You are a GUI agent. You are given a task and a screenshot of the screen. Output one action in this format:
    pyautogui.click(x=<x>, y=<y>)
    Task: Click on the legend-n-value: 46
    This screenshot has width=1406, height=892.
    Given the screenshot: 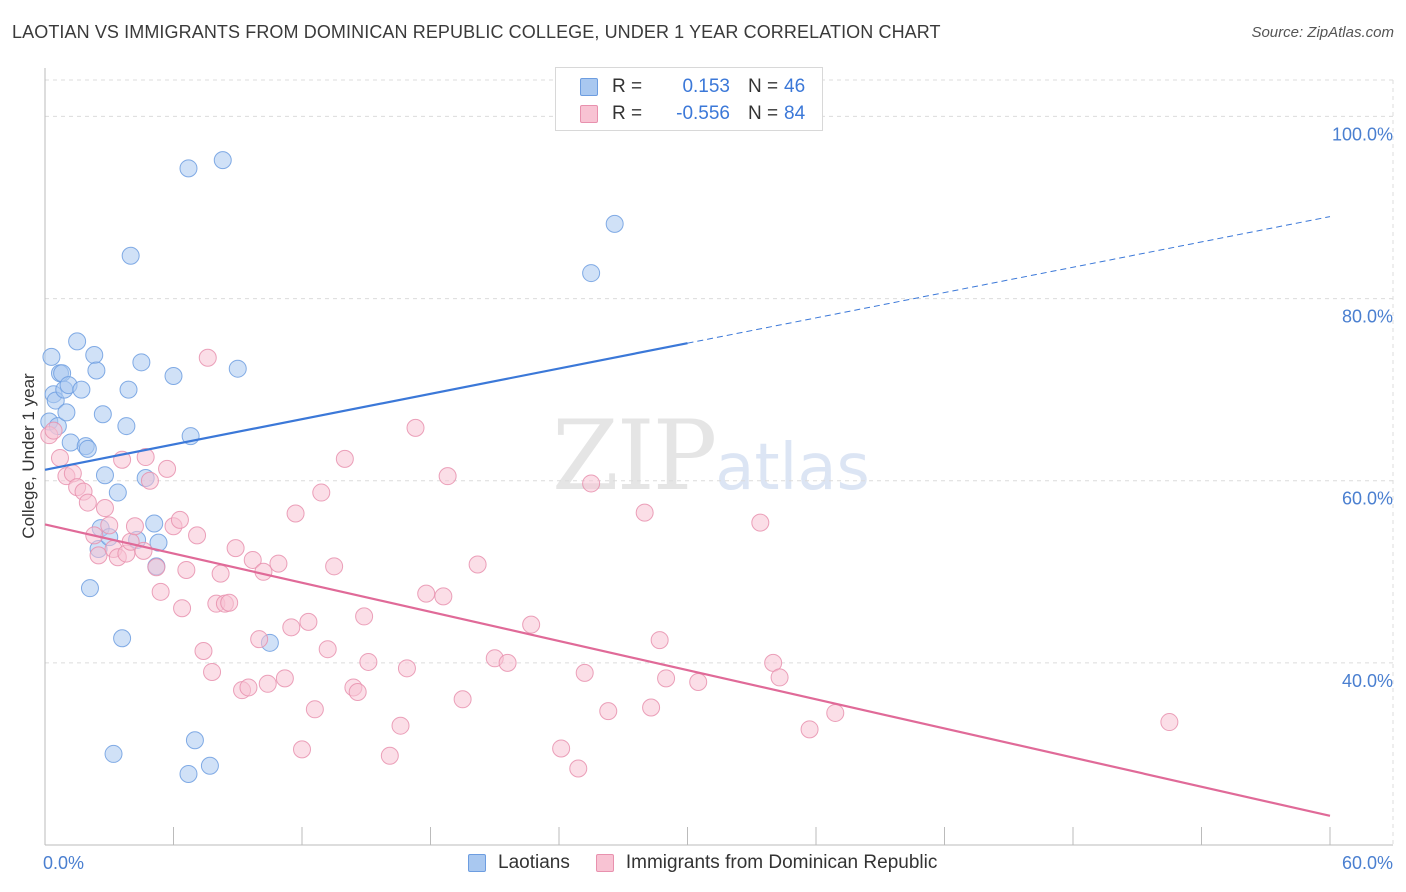 What is the action you would take?
    pyautogui.click(x=795, y=86)
    